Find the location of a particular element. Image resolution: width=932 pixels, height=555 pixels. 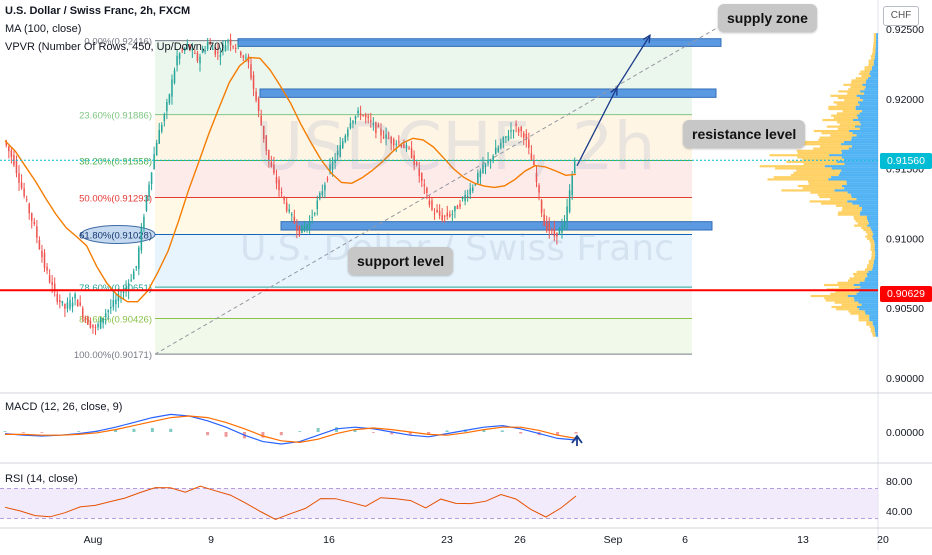

legend-rsi: RSI (14, close) is located at coordinates (41, 479).